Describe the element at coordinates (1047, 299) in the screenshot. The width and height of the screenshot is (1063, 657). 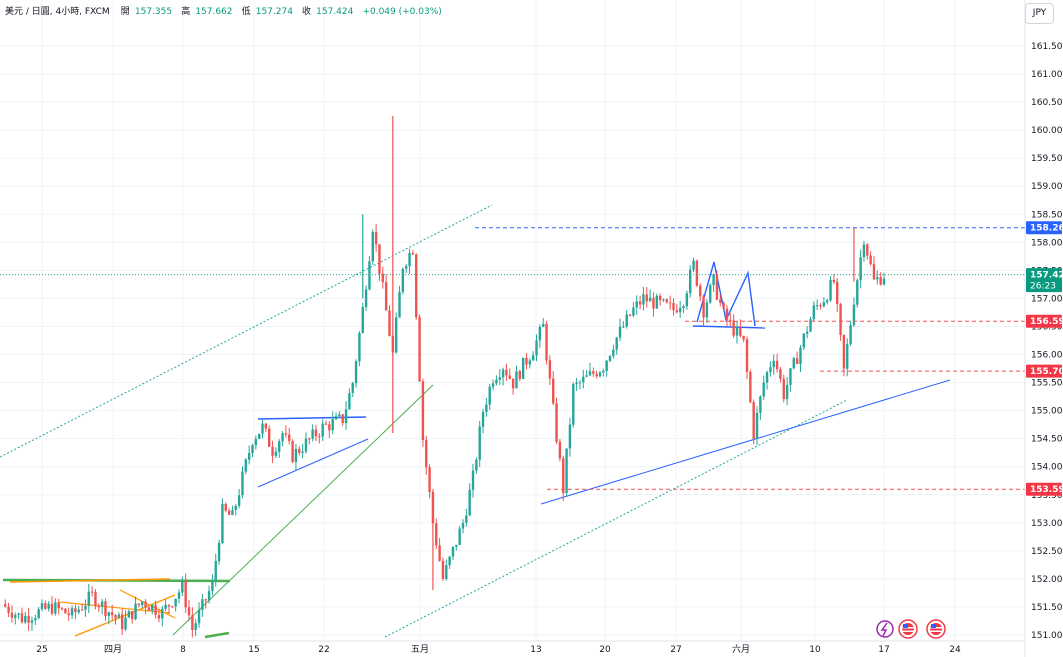
I see `y-tick-label: 157.000` at that location.